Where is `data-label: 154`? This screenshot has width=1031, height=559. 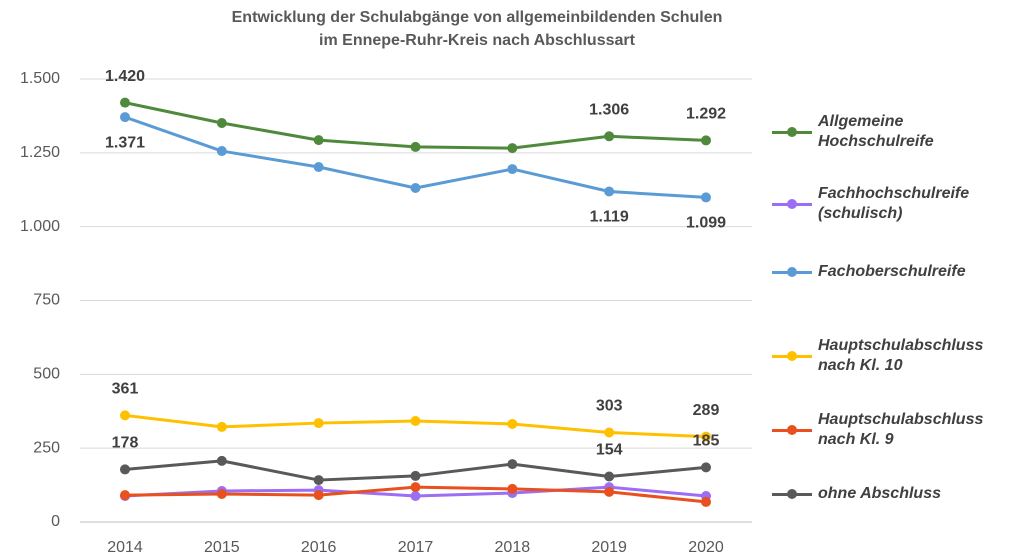 data-label: 154 is located at coordinates (609, 450).